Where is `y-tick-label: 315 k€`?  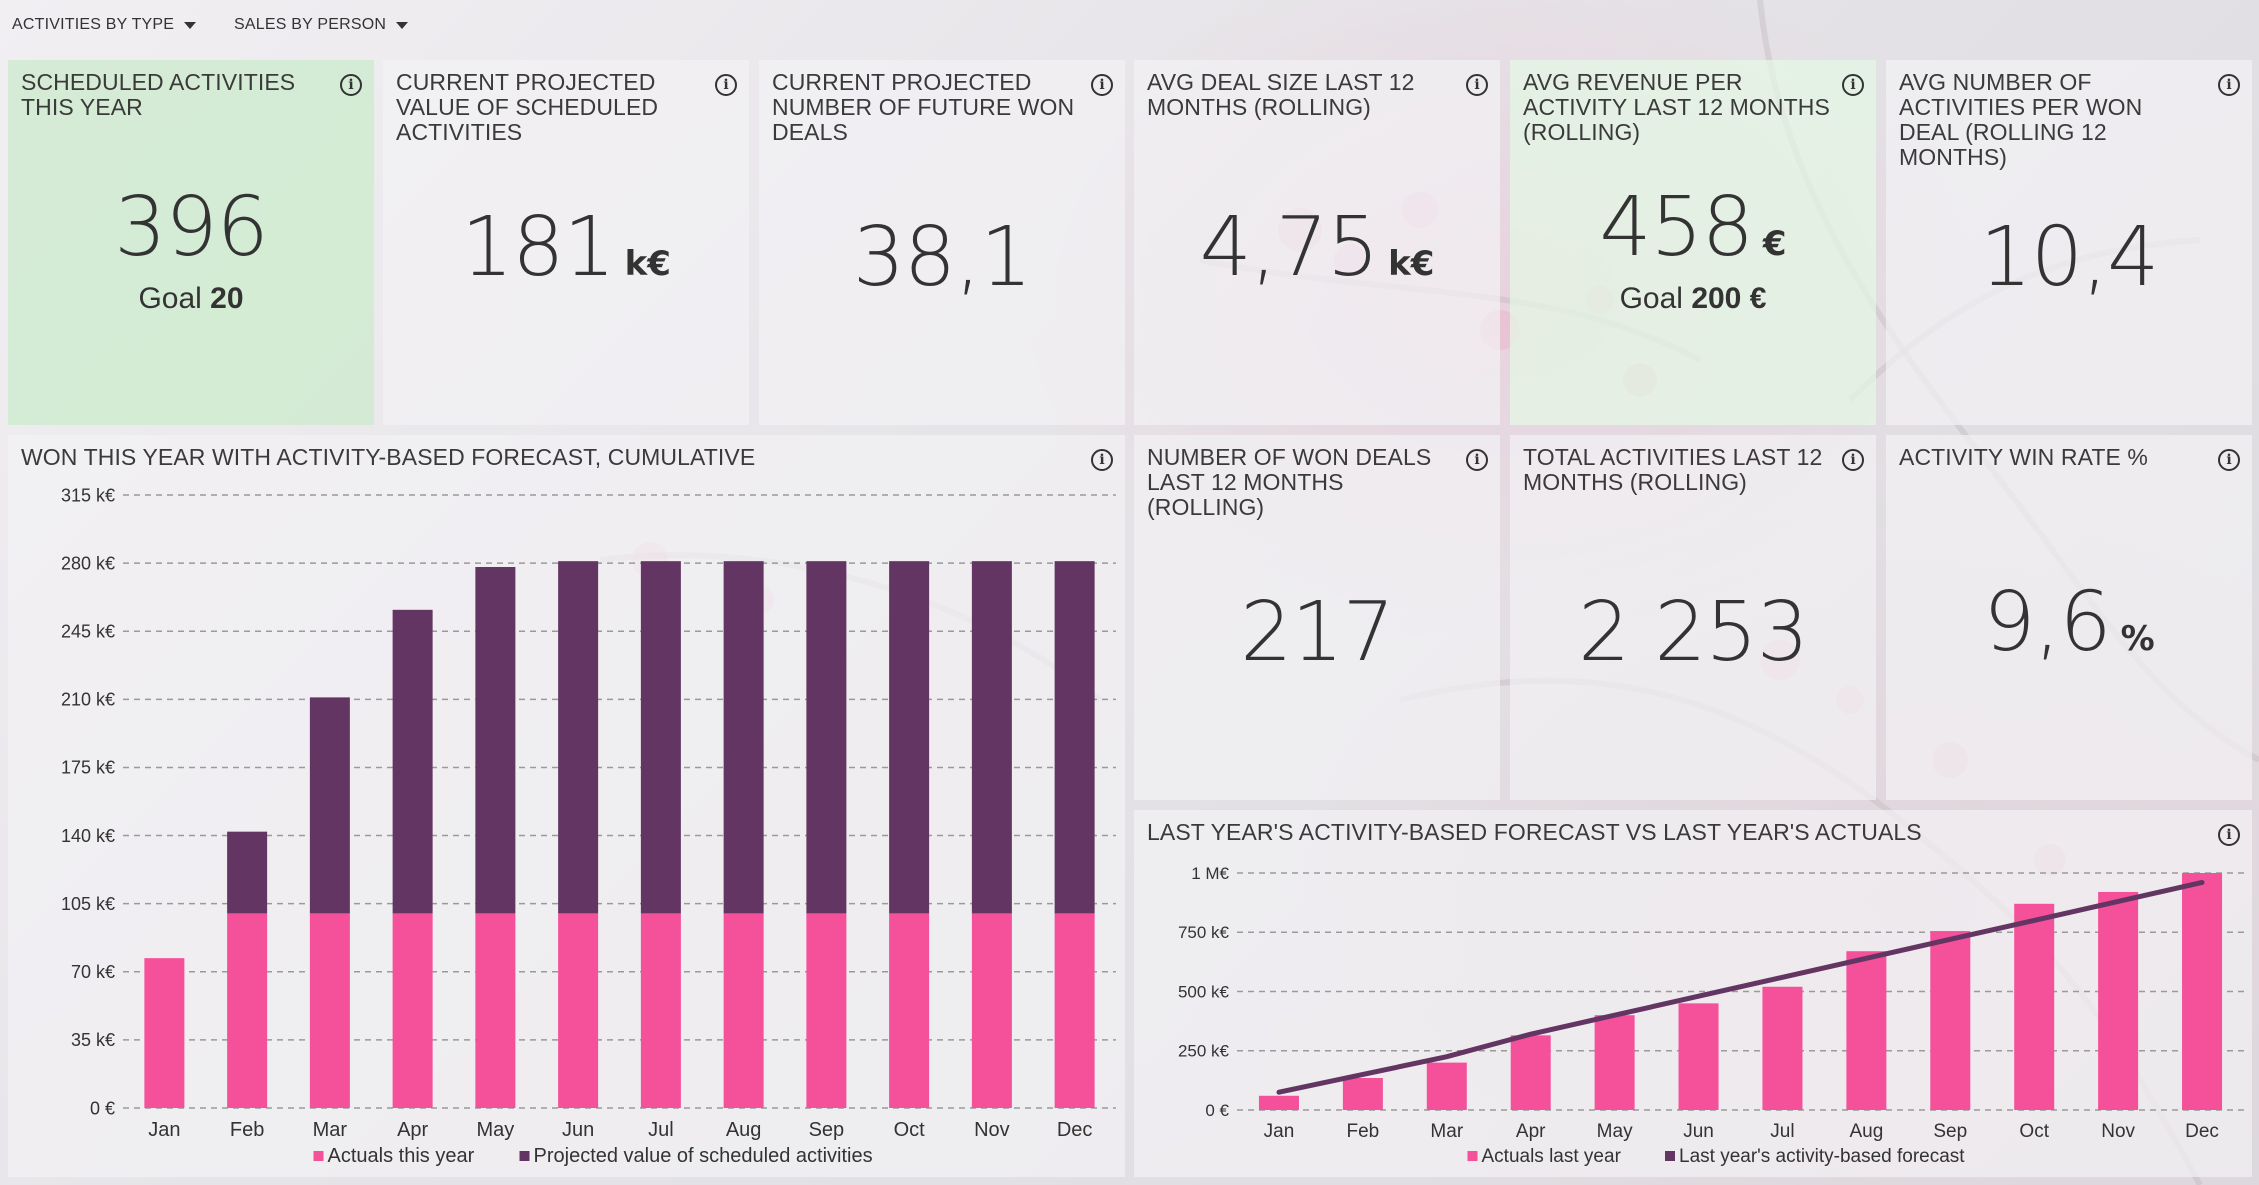 y-tick-label: 315 k€ is located at coordinates (88, 495).